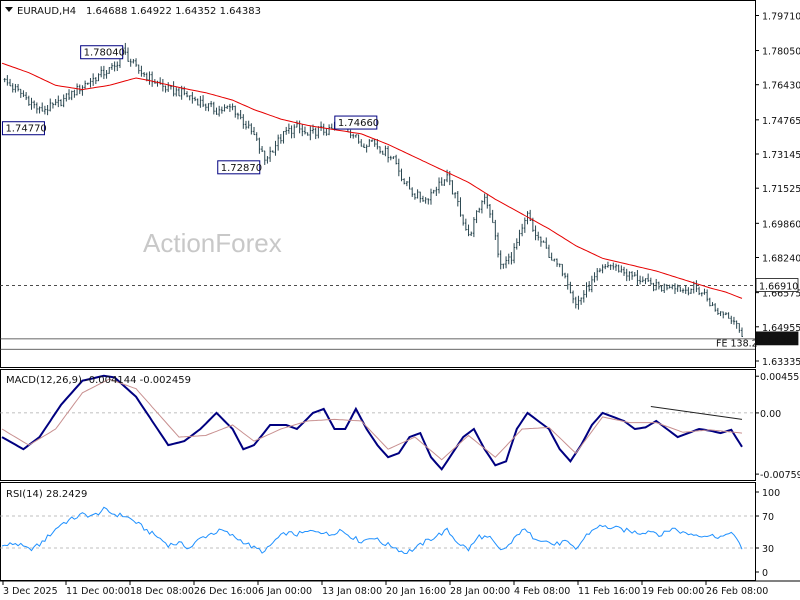 This screenshot has height=600, width=800. Describe the element at coordinates (765, 573) in the screenshot. I see `rsi-tick-label: 0` at that location.